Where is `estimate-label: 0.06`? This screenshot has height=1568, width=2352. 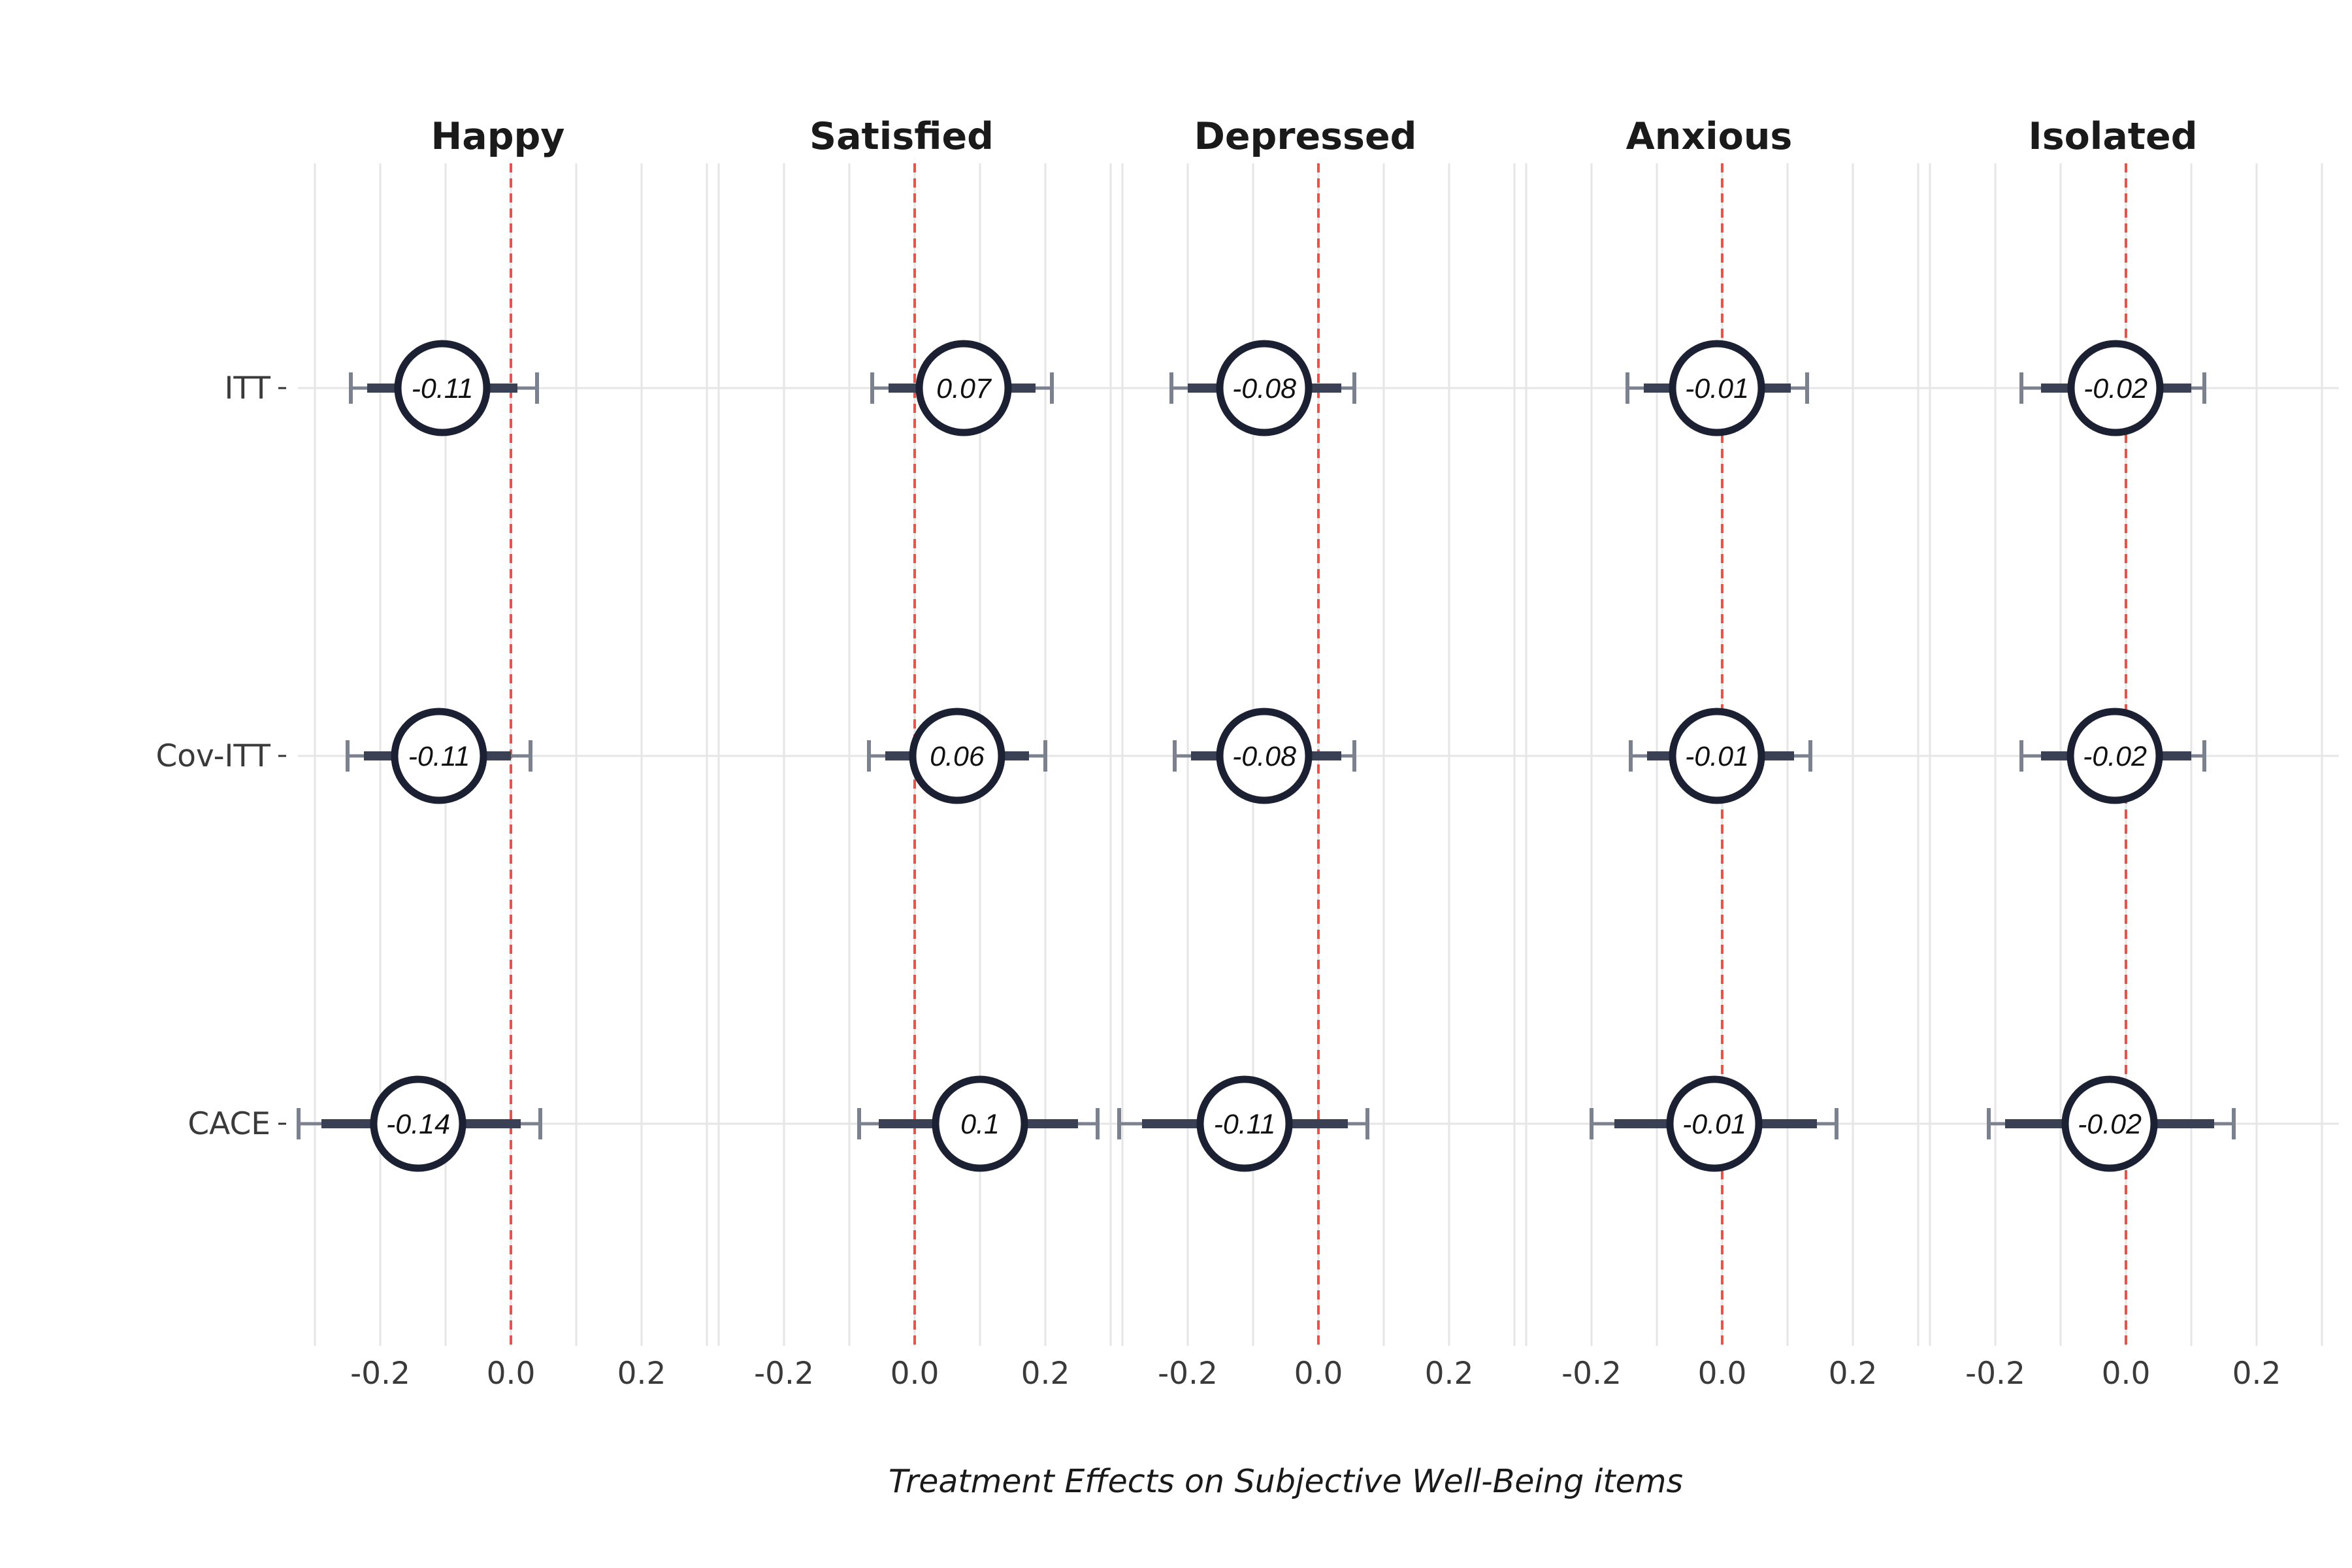 estimate-label: 0.06 is located at coordinates (957, 756).